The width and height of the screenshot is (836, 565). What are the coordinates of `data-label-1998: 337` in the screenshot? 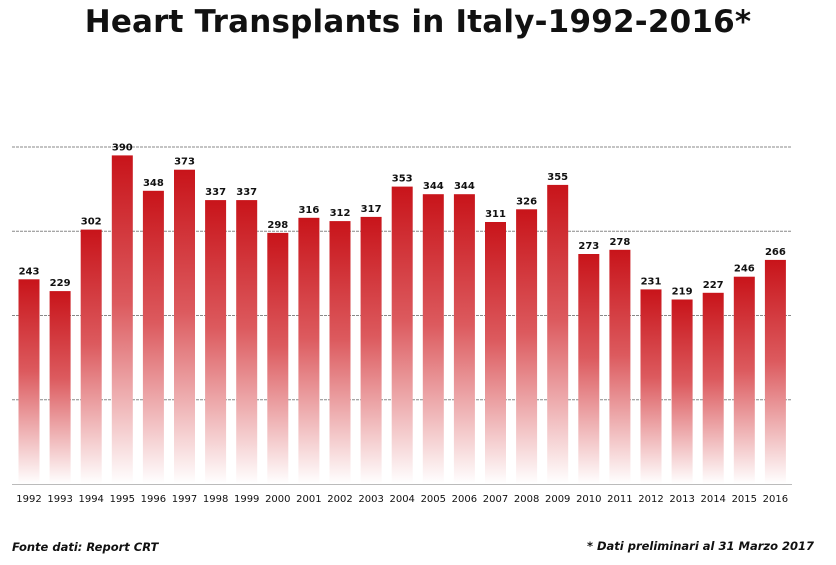 It's located at (215, 192).